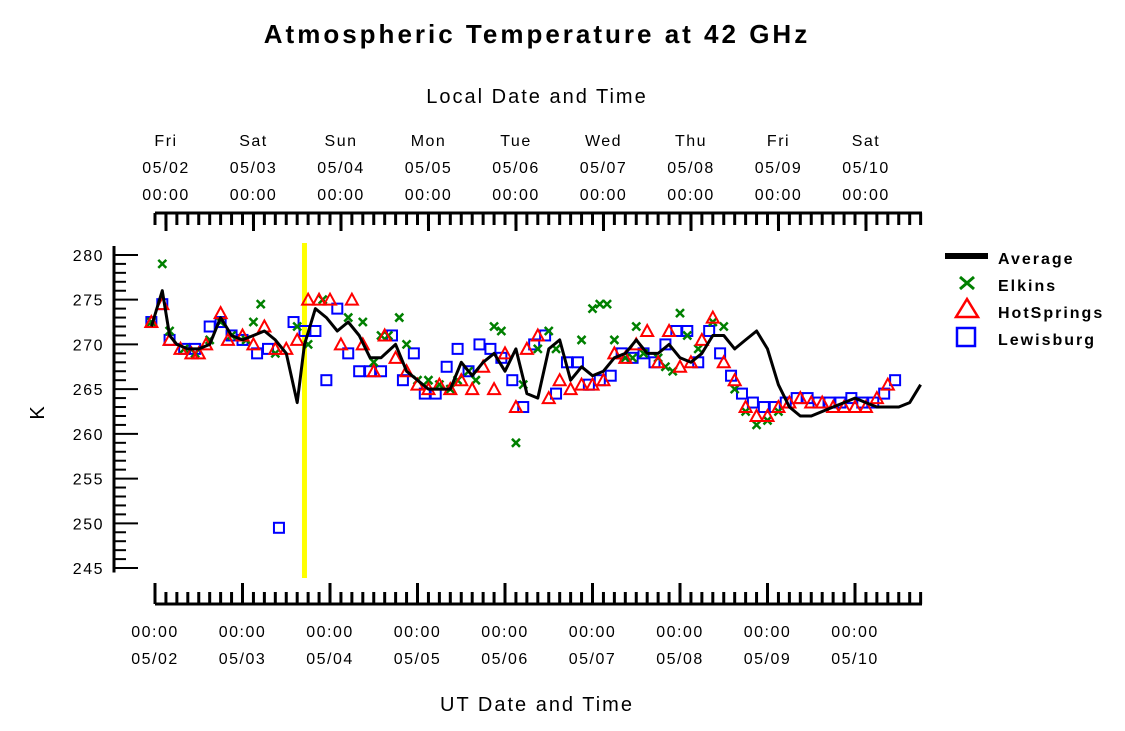 The height and width of the screenshot is (731, 1125). What do you see at coordinates (88, 480) in the screenshot?
I see `y-tick-label: 255` at bounding box center [88, 480].